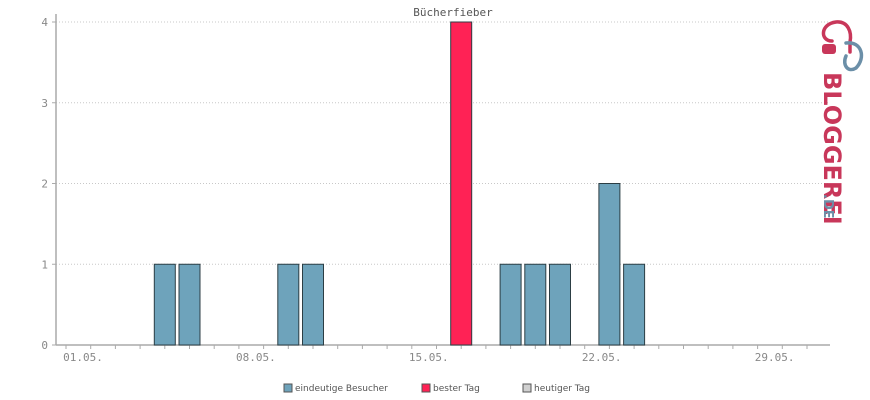 This screenshot has width=870, height=400. Describe the element at coordinates (456, 389) in the screenshot. I see `legend-label: bester Tag` at that location.